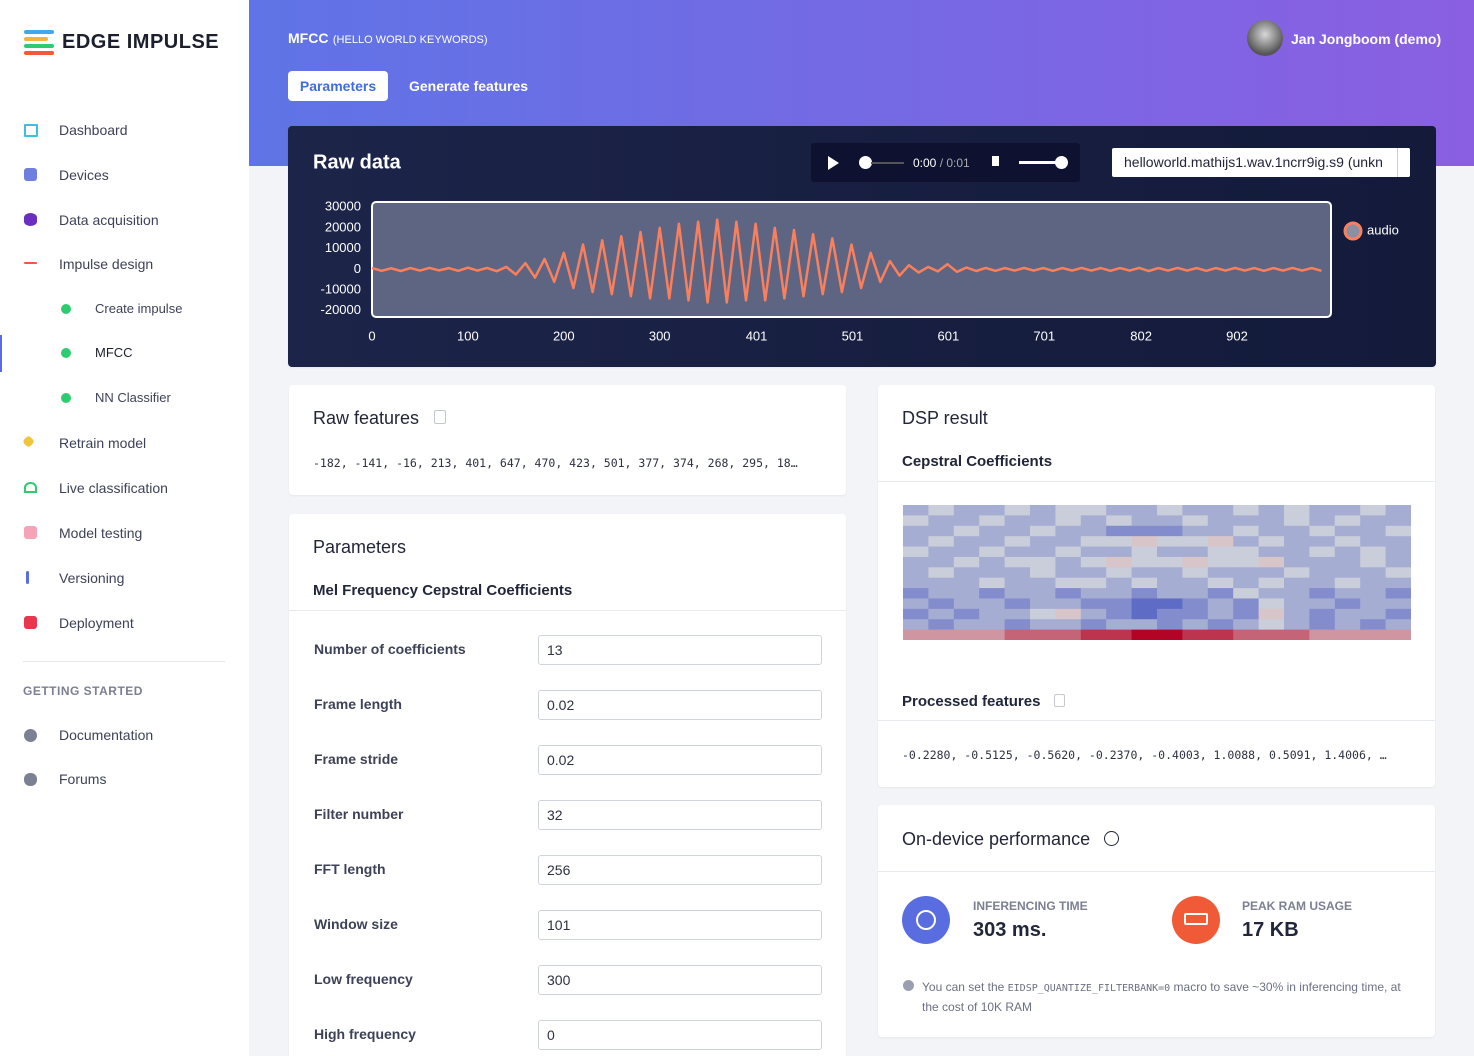 The height and width of the screenshot is (1056, 1474). Describe the element at coordinates (106, 735) in the screenshot. I see `nav-item: Documentation` at that location.